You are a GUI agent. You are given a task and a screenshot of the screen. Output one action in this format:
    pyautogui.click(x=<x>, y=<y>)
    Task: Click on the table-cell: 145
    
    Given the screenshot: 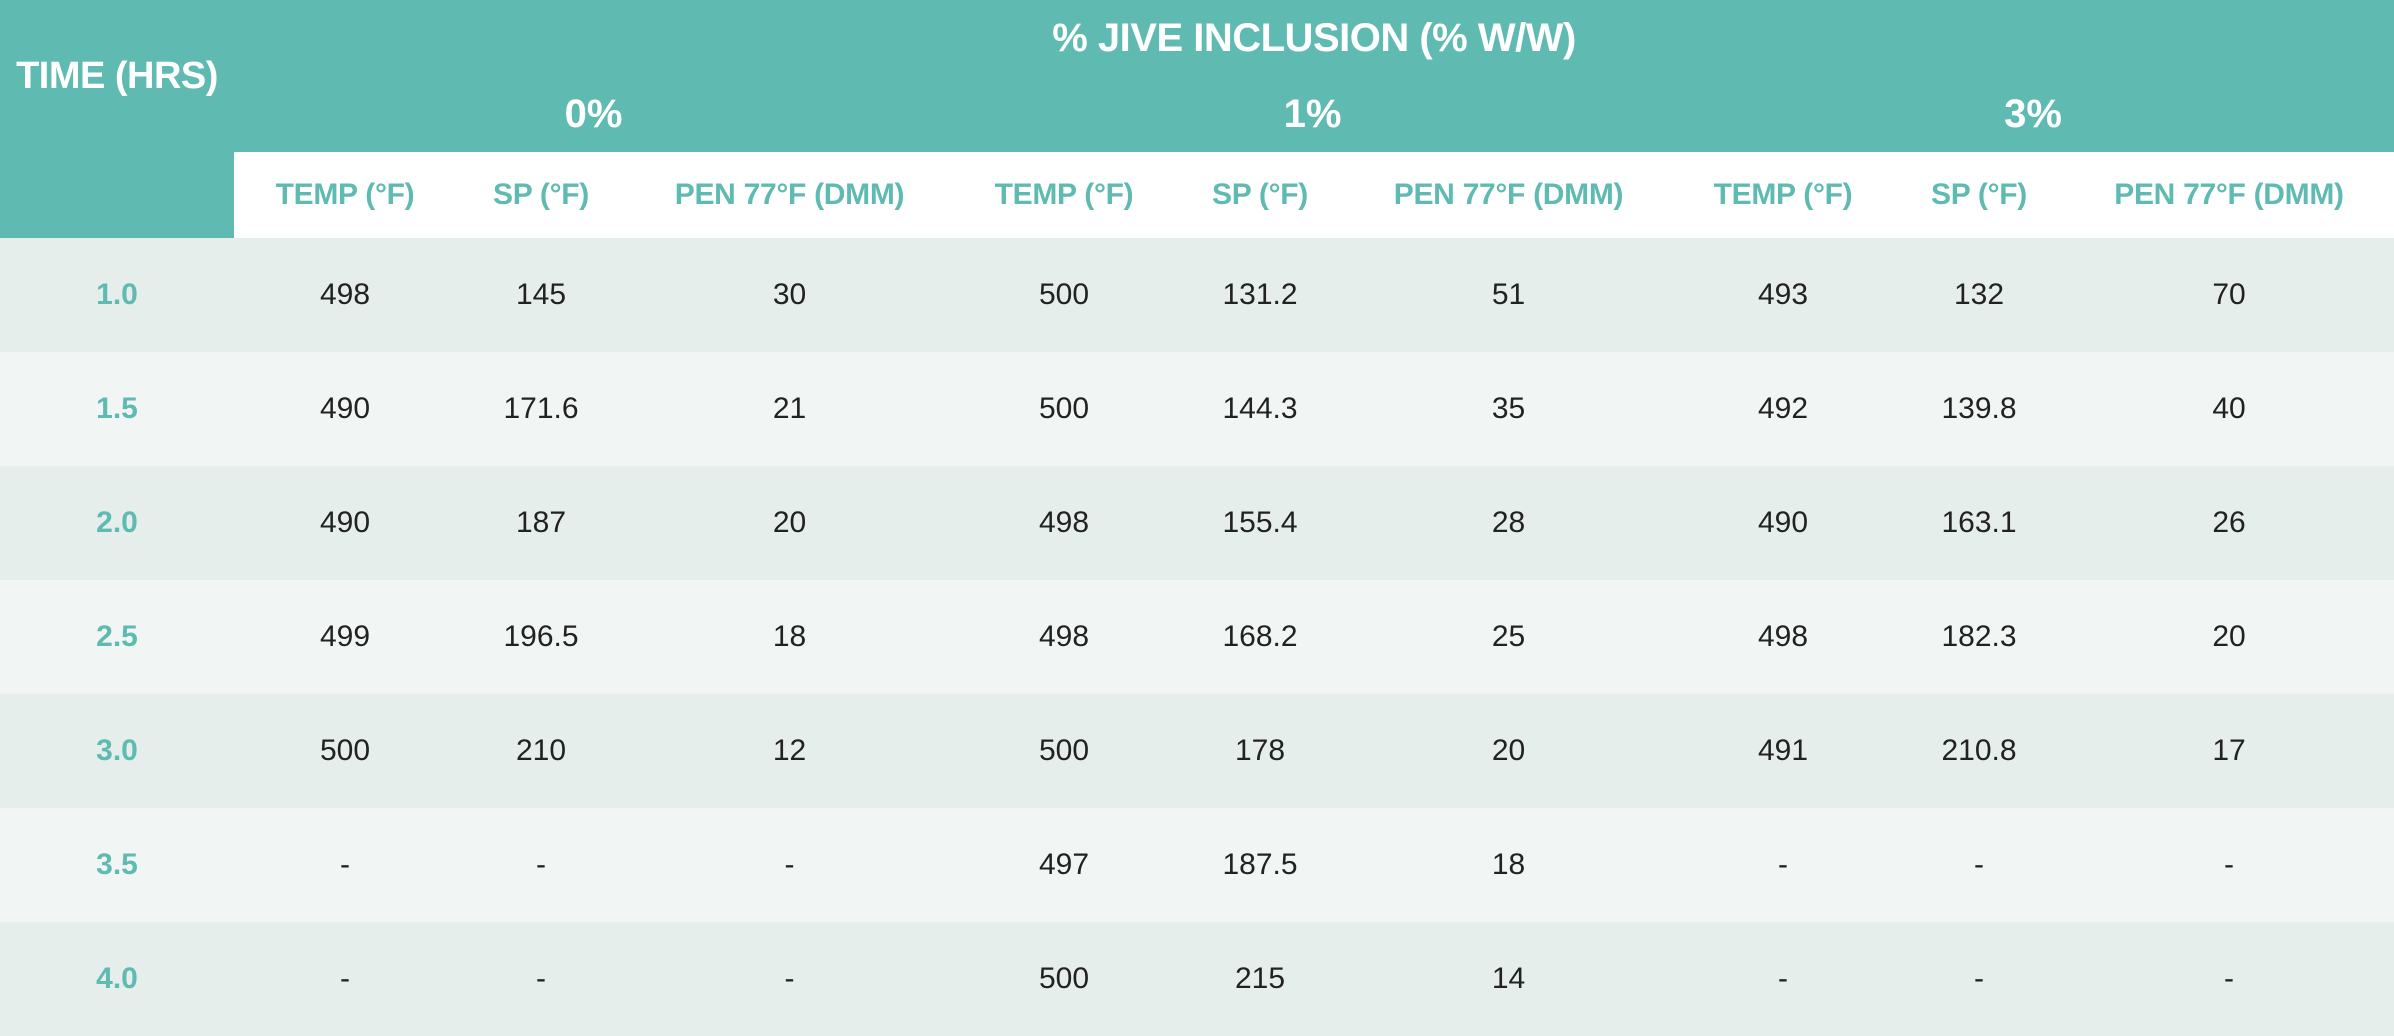 What is the action you would take?
    pyautogui.click(x=541, y=295)
    